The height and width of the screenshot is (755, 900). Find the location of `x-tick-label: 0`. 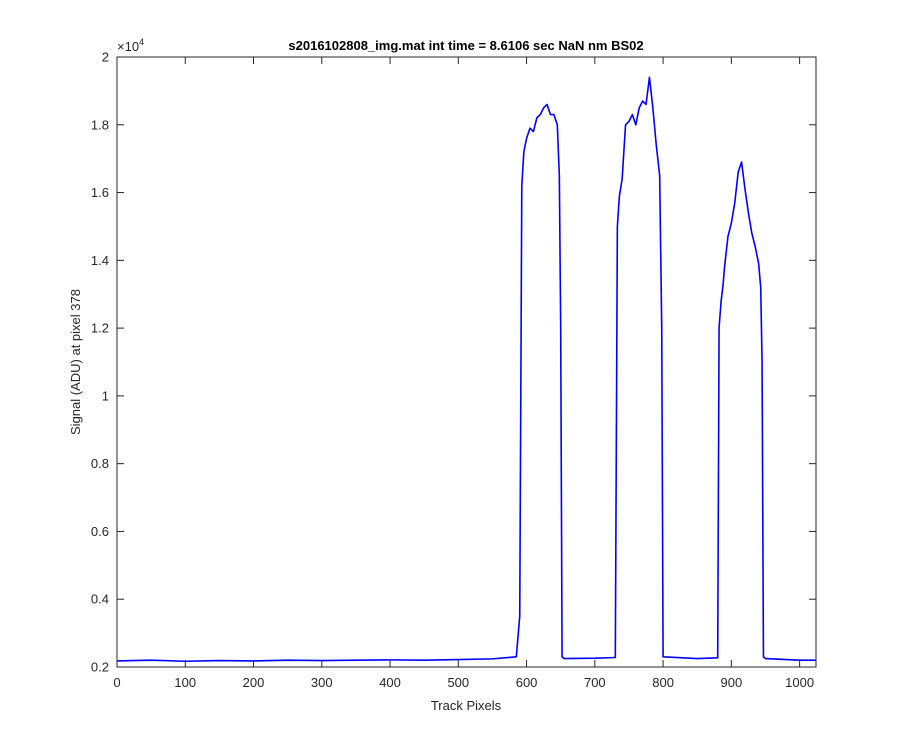

x-tick-label: 0 is located at coordinates (116, 682).